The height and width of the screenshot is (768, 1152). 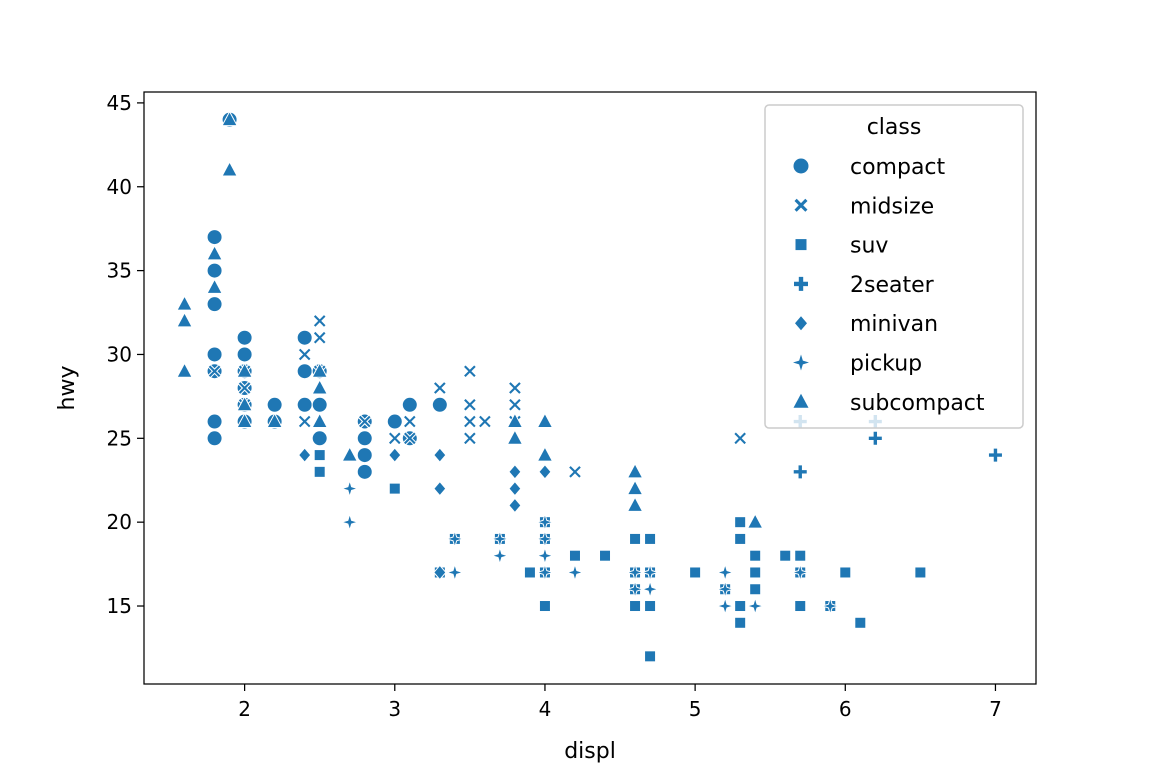 What do you see at coordinates (244, 709) in the screenshot?
I see `x-tick-label: 2` at bounding box center [244, 709].